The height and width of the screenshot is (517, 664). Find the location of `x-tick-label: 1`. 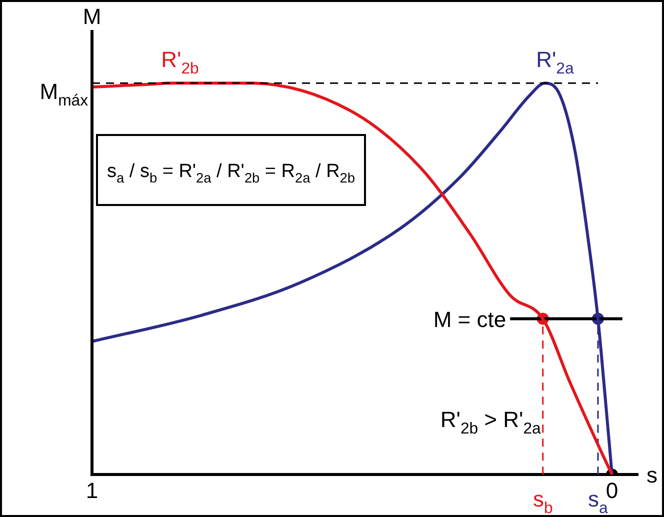

x-tick-label: 1 is located at coordinates (92, 490).